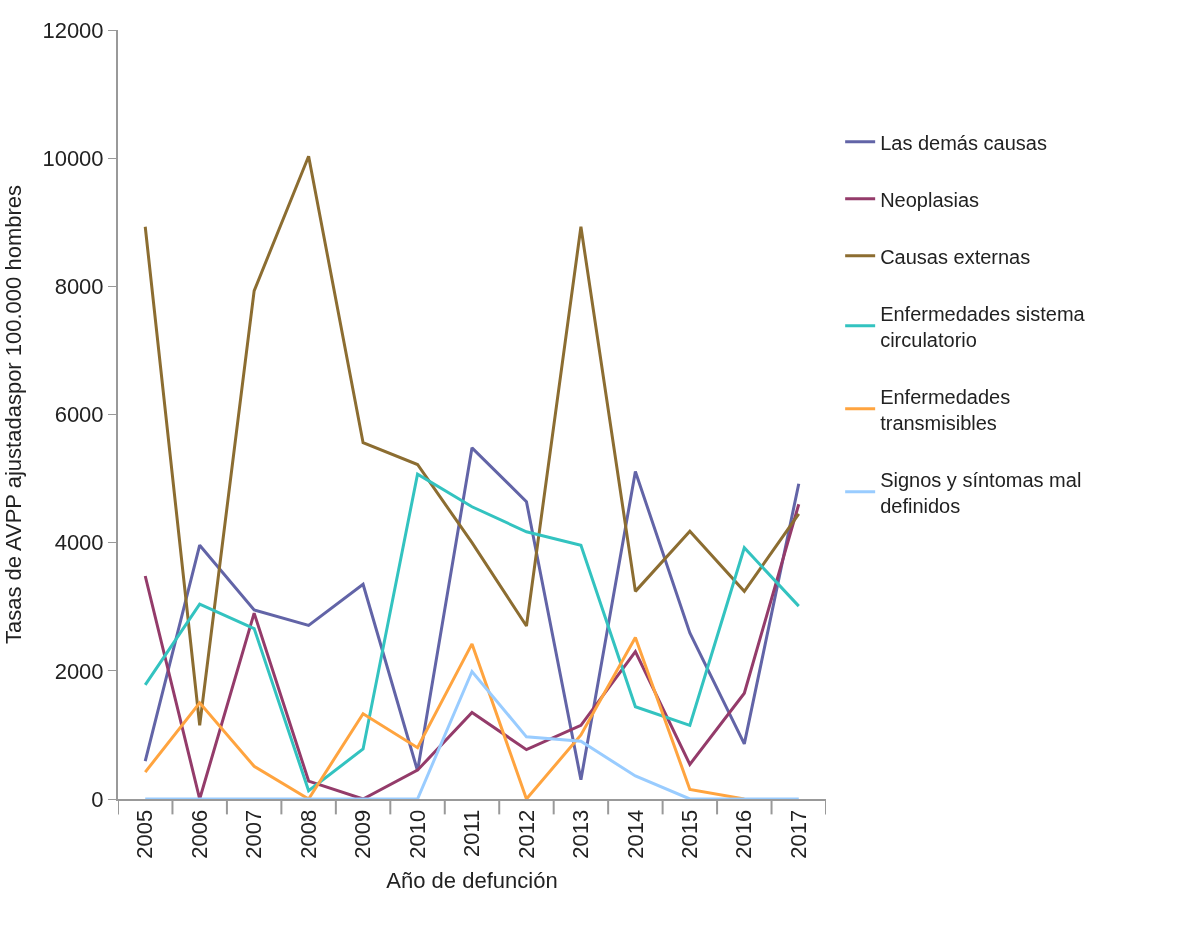 This screenshot has height=929, width=1186. What do you see at coordinates (798, 834) in the screenshot?
I see `x-tick-label: 2017` at bounding box center [798, 834].